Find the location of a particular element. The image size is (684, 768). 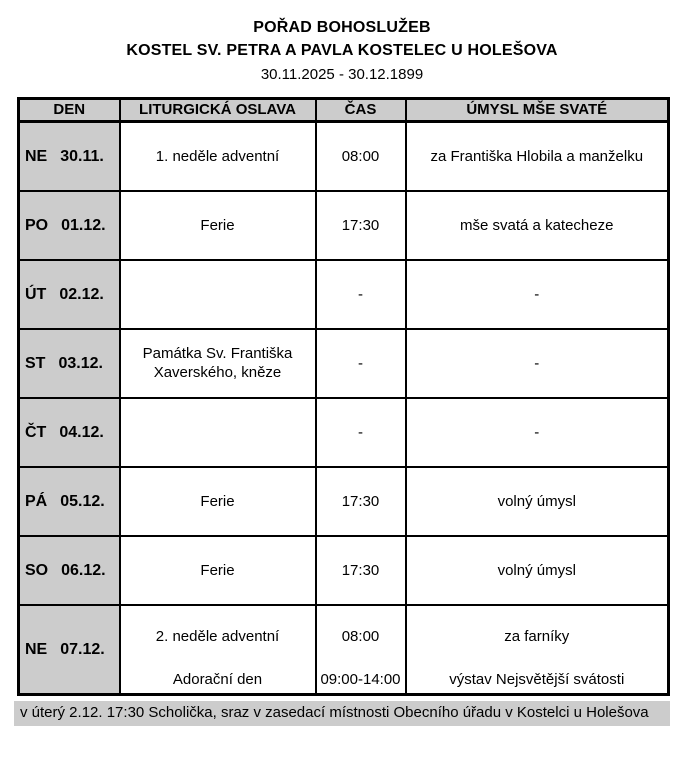

day-cell: PÁ 05.12. is located at coordinates (69, 501).